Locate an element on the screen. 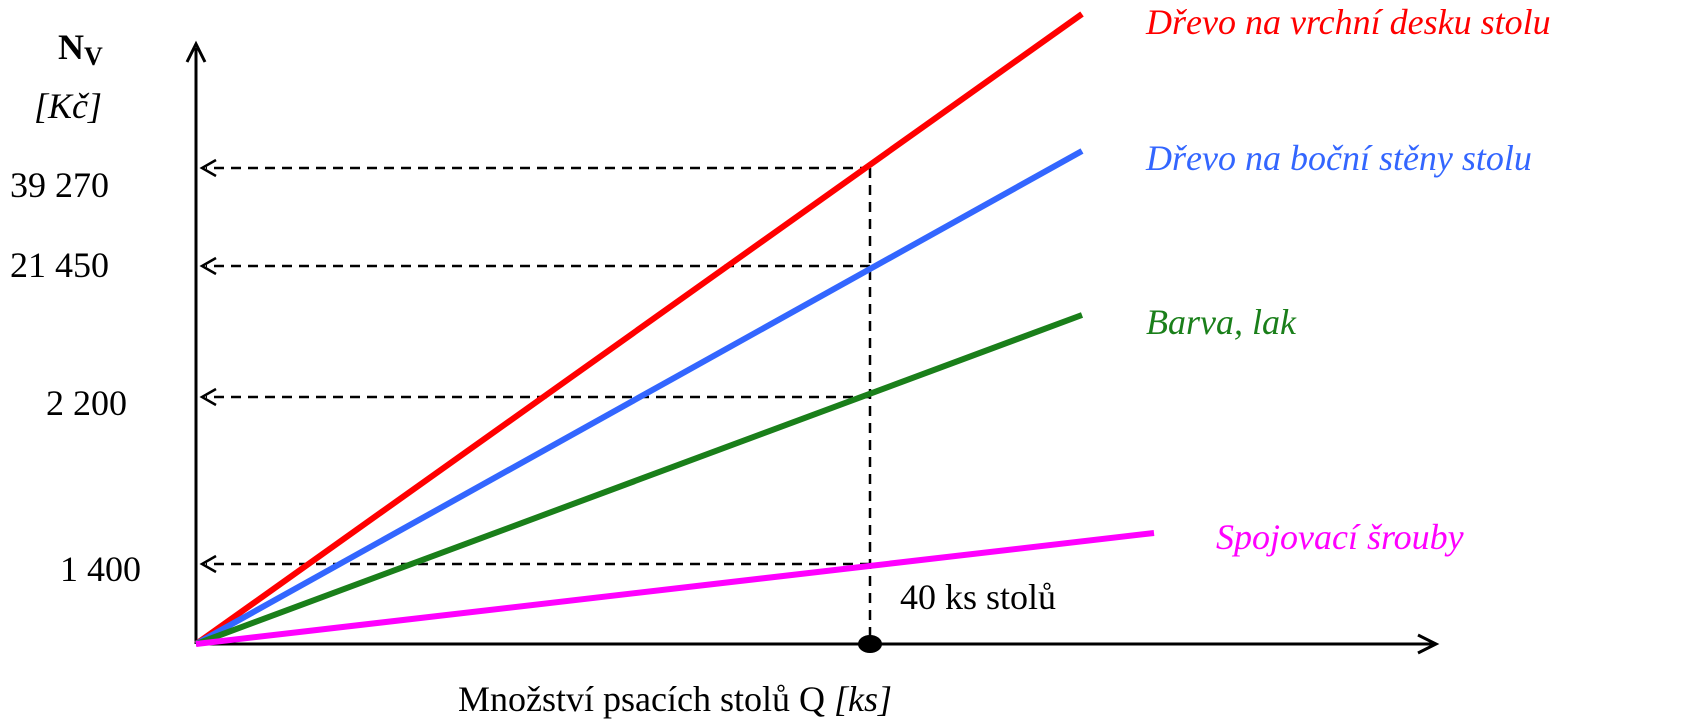 The image size is (1686, 723). series-line-srouby is located at coordinates (675, 588).